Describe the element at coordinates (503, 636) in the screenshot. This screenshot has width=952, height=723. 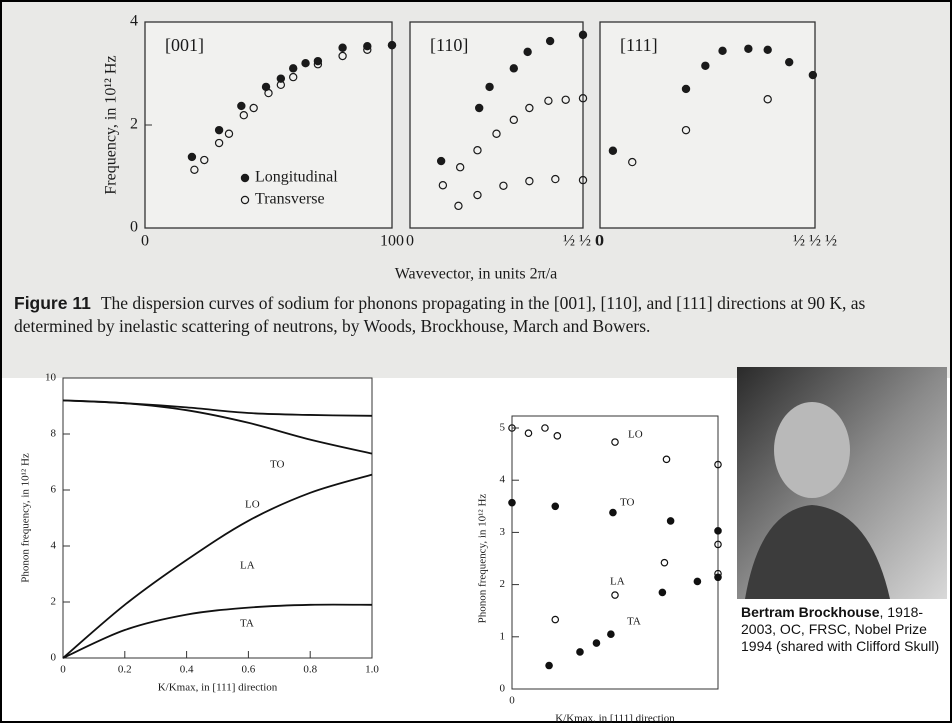
I see `y-tick-label: 1` at that location.